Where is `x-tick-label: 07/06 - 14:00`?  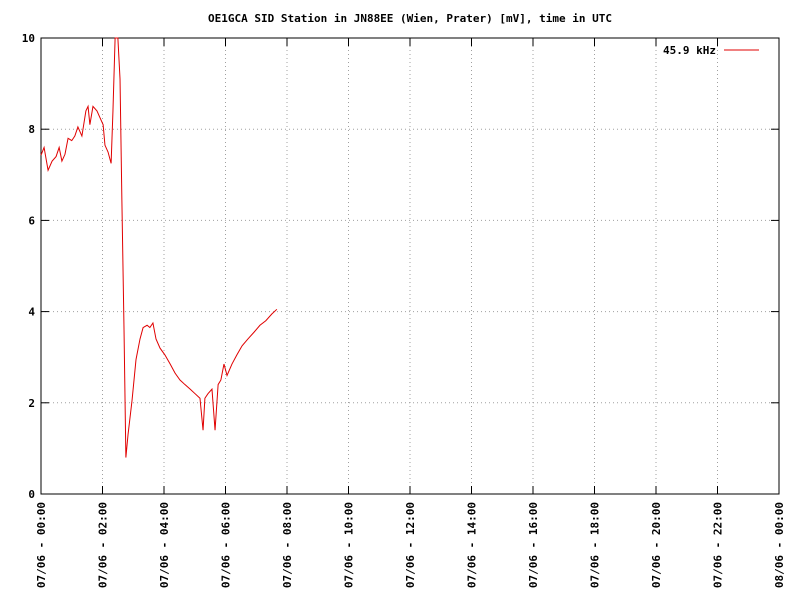 x-tick-label: 07/06 - 14:00 is located at coordinates (472, 545).